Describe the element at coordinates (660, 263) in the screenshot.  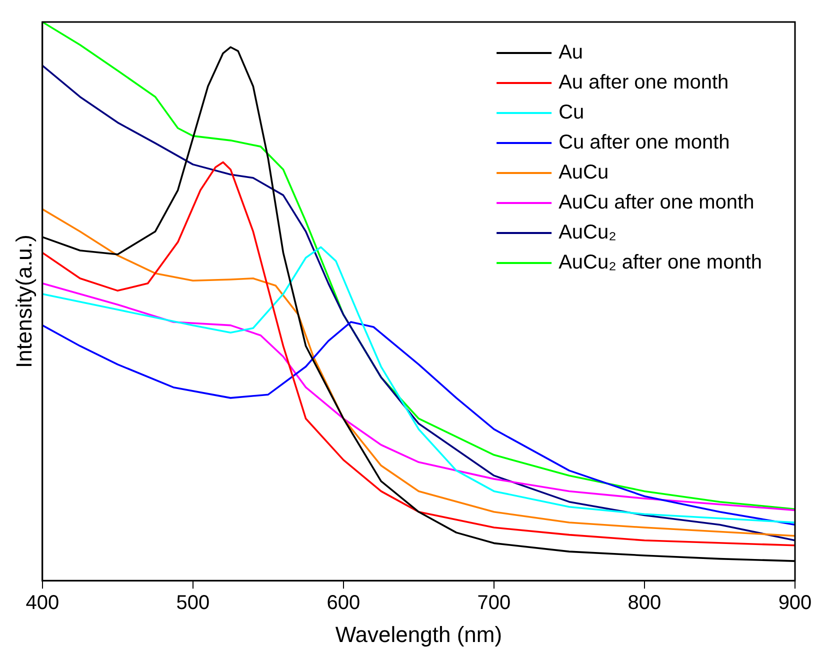
I see `legend-label: AuCu₂ after one month` at that location.